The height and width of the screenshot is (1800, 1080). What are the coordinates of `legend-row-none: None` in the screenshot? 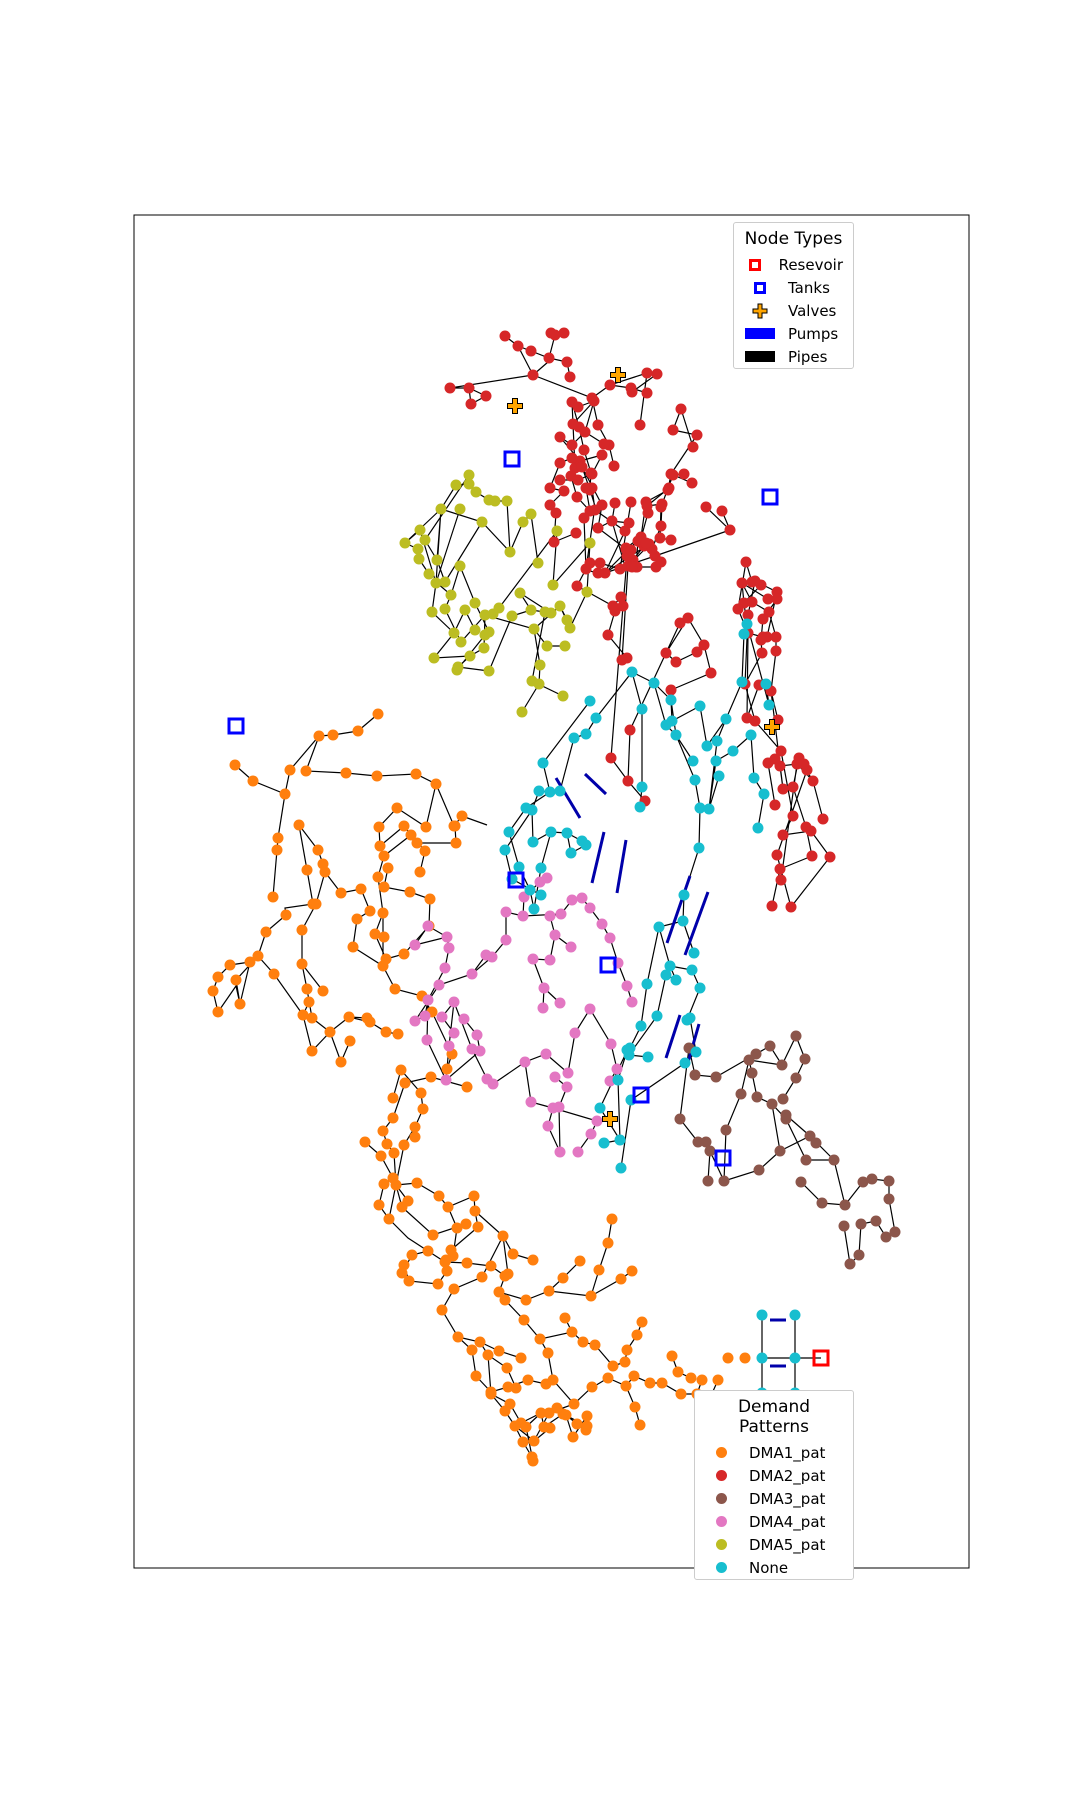 It's located at (774, 1567).